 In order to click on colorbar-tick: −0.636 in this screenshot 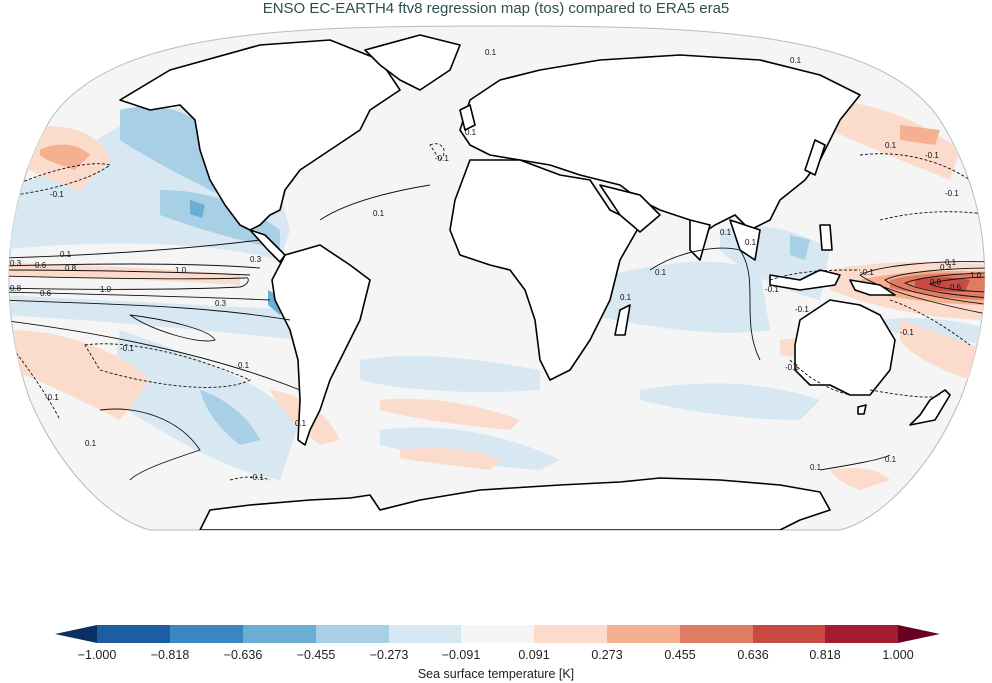, I will do `click(243, 655)`.